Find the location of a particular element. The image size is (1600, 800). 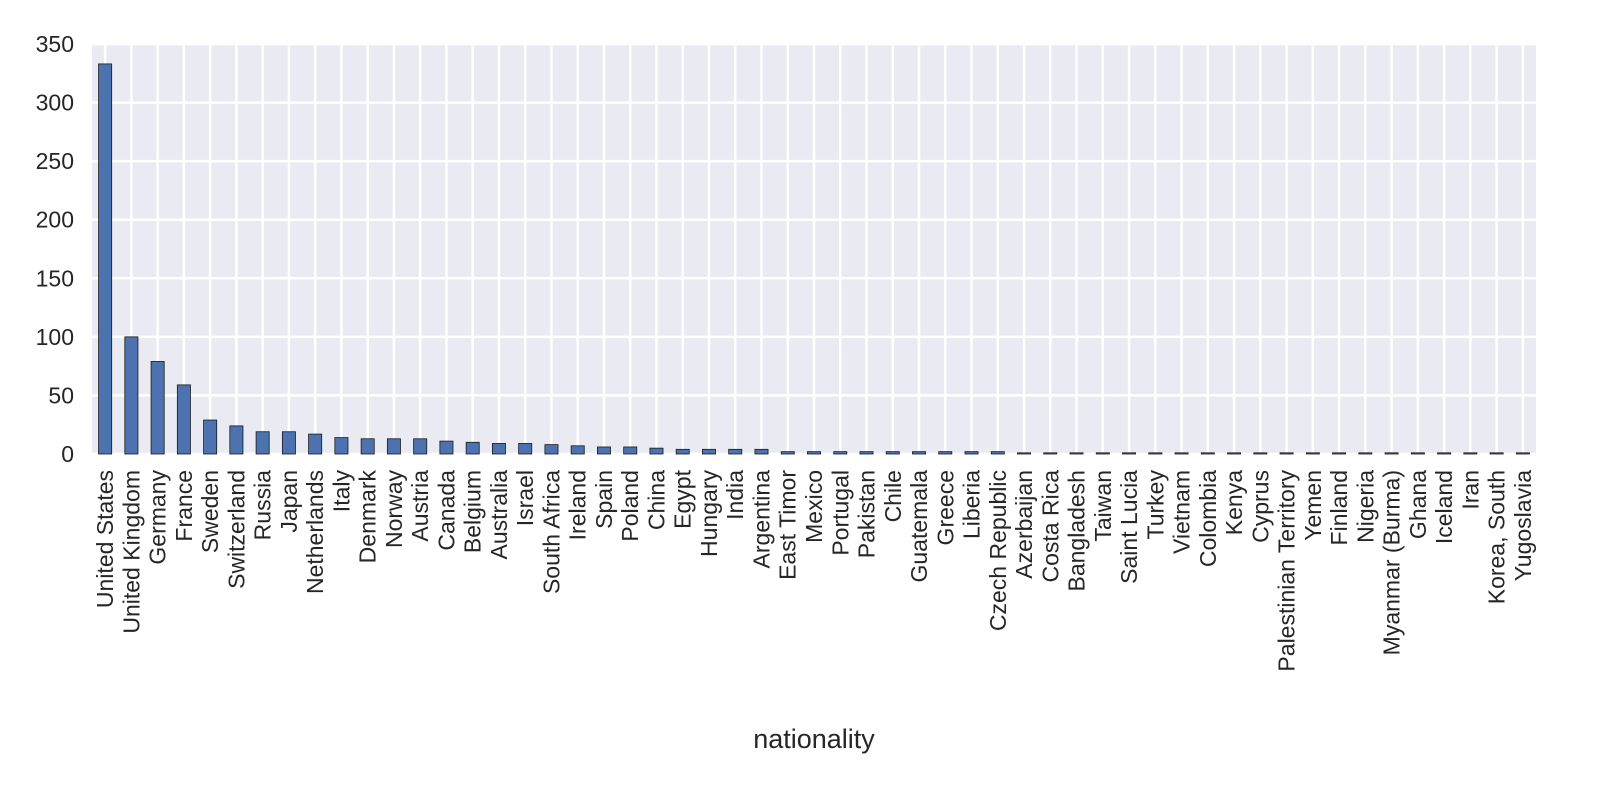

x-axis-title: nationality is located at coordinates (814, 739).